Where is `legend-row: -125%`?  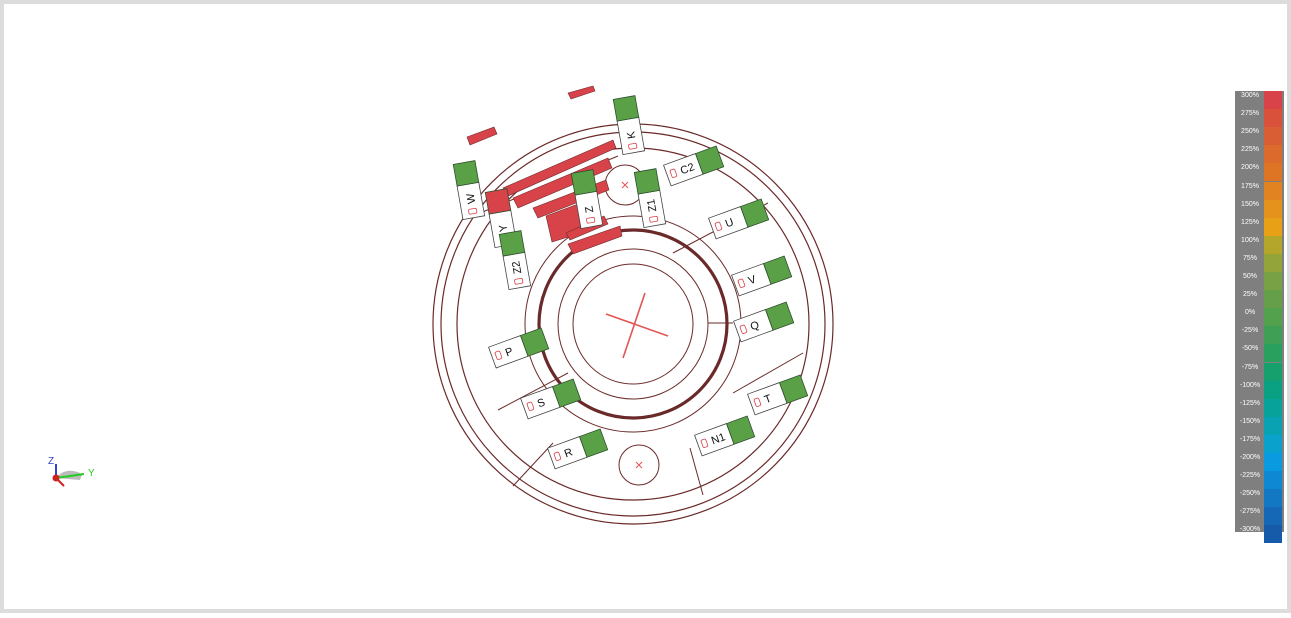 legend-row: -125% is located at coordinates (1259, 407).